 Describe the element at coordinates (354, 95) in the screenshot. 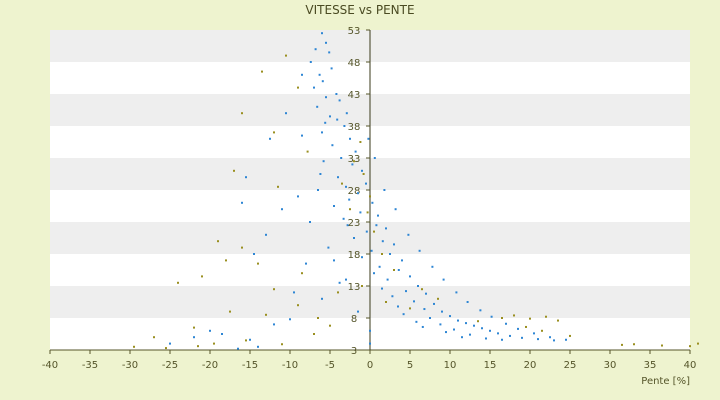

I see `y-tick-label: 43` at that location.